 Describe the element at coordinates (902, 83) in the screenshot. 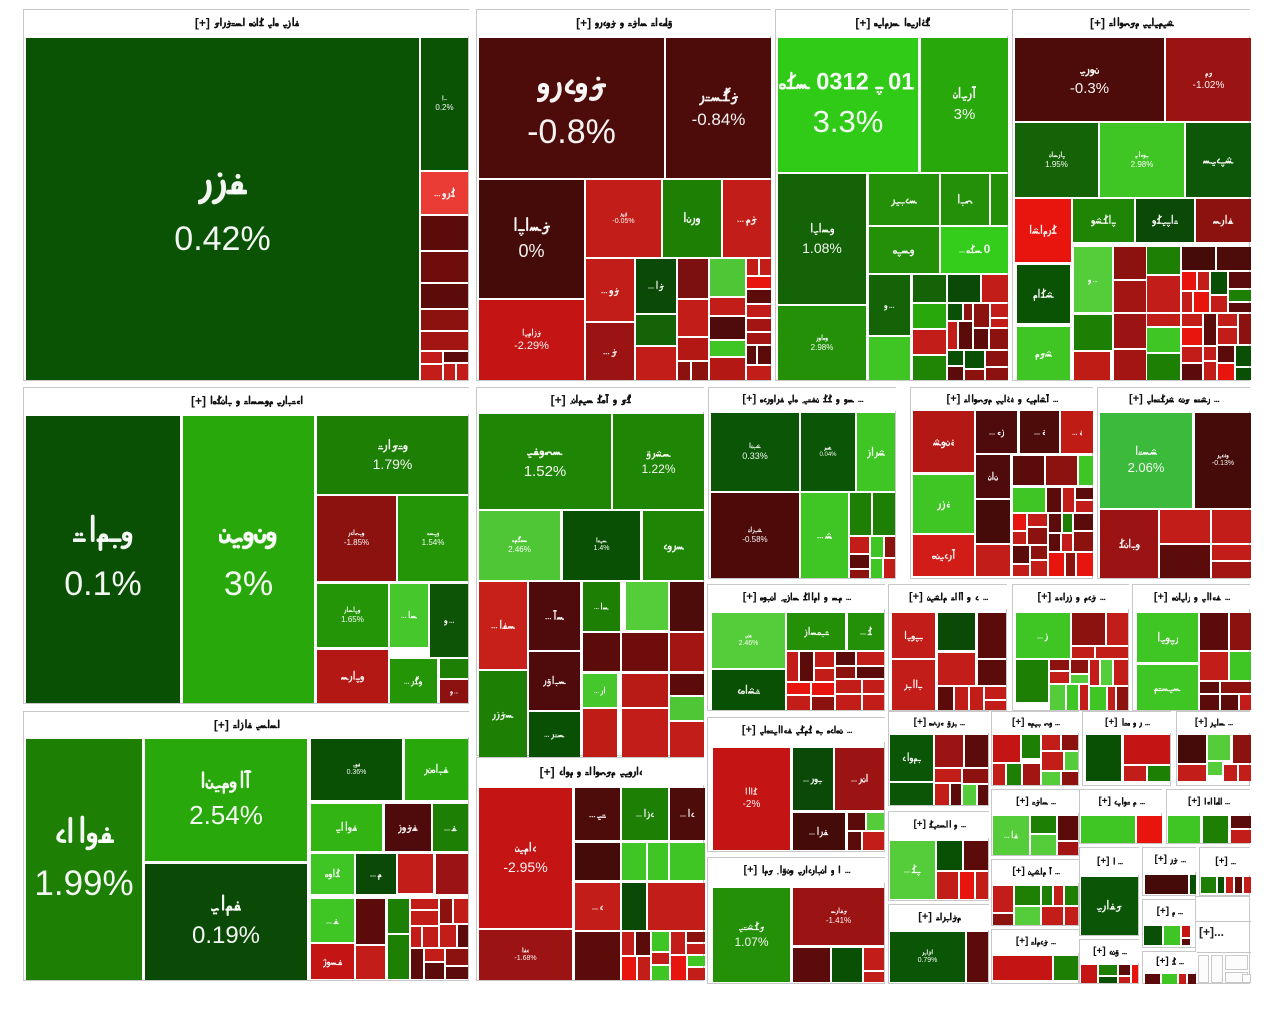

I see `svg-text: 01` at that location.